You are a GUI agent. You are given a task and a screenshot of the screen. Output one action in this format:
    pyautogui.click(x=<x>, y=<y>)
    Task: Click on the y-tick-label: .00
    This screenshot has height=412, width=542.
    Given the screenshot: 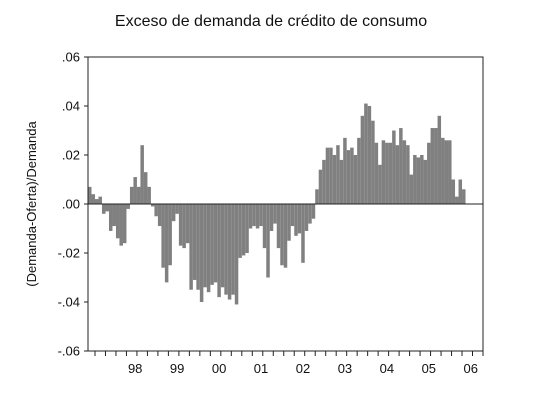 What is the action you would take?
    pyautogui.click(x=71, y=204)
    